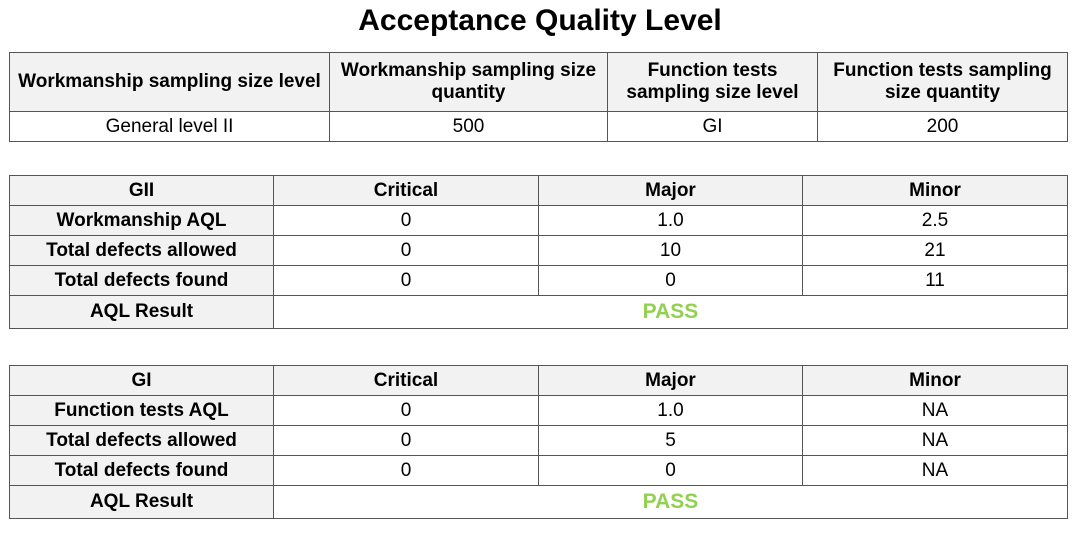 This screenshot has width=1080, height=538. I want to click on data-row: Total defects allowed 0 5 NA, so click(538, 440).